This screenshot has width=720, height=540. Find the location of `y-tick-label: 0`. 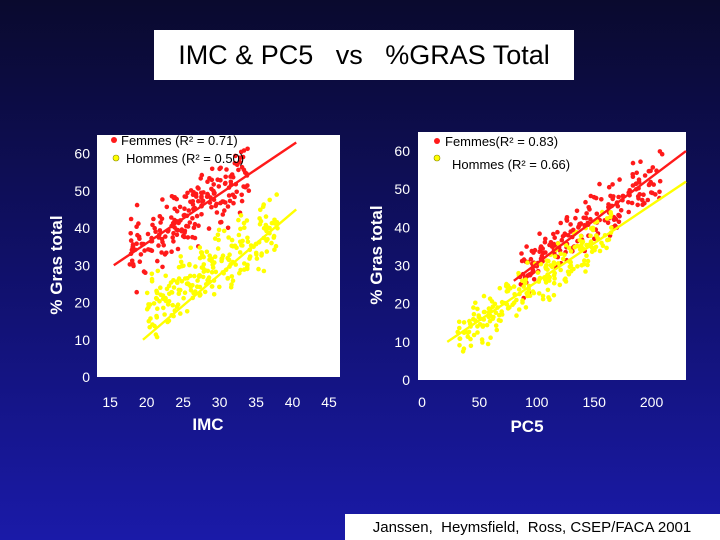

y-tick-label: 0 is located at coordinates (86, 377).